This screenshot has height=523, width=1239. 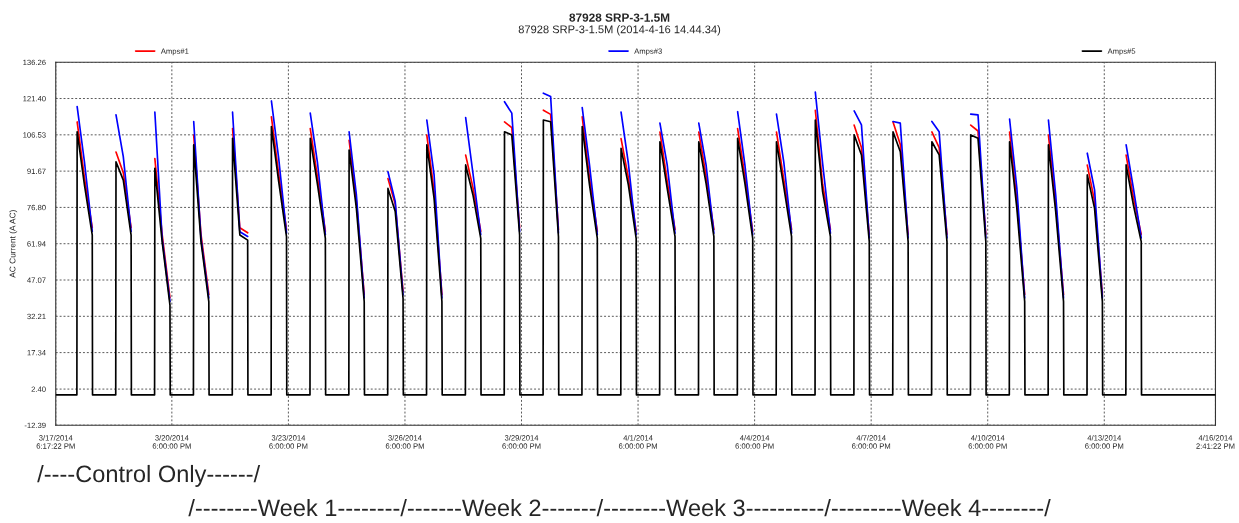 What do you see at coordinates (619, 17) in the screenshot?
I see `chart-title: 87928 SRP-3-1.5M` at bounding box center [619, 17].